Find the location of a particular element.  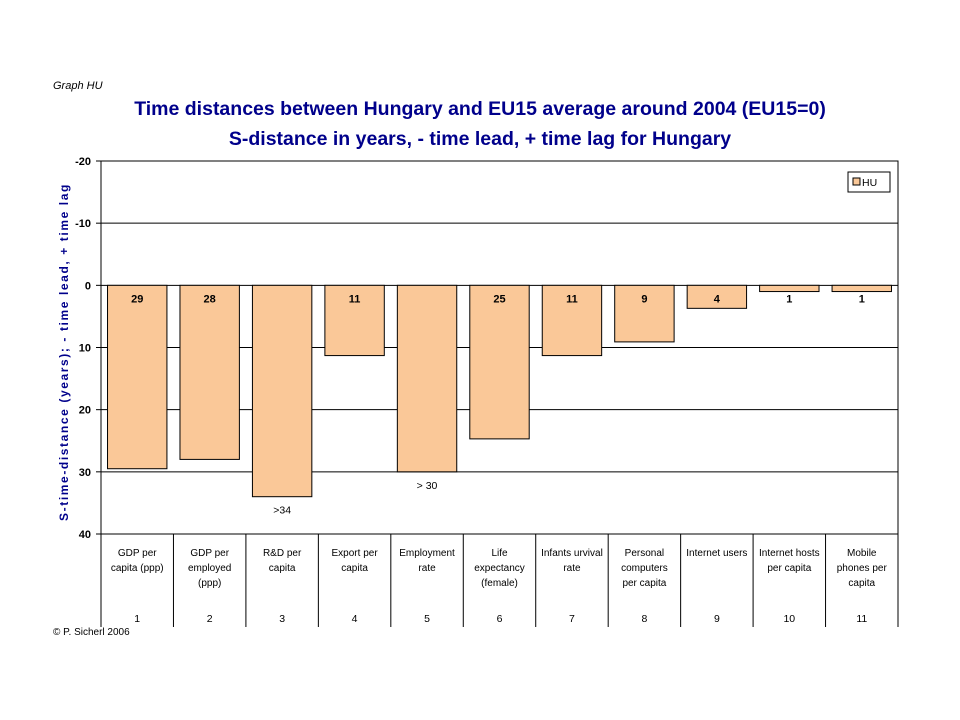

y-tick-label: 10 is located at coordinates (85, 349).